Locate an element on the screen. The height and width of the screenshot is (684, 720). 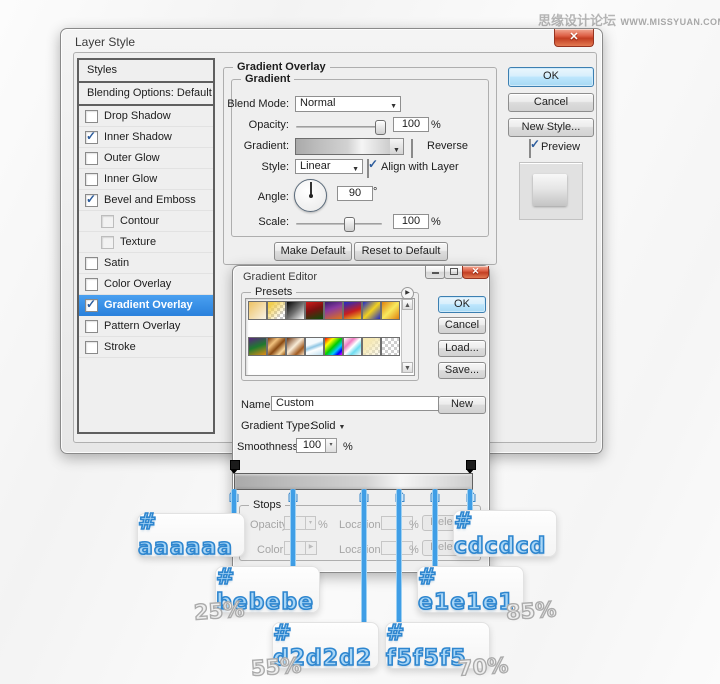
callout-line-f5f5f5 is located at coordinates (399, 556).